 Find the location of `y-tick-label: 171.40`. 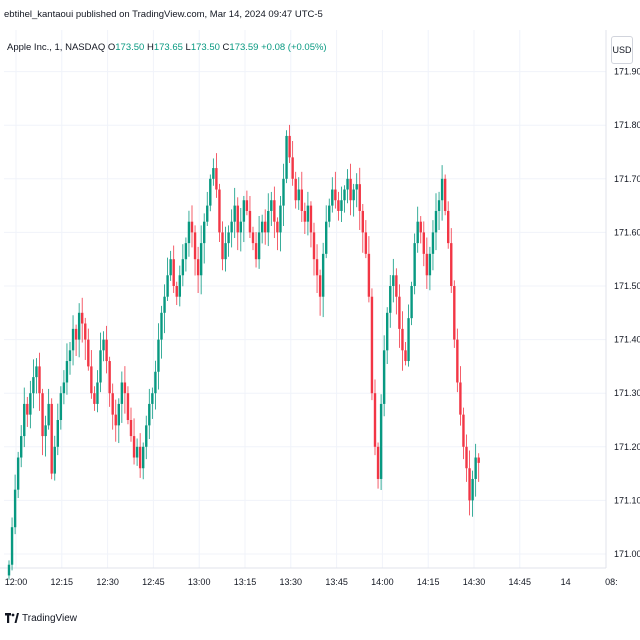

y-tick-label: 171.40 is located at coordinates (627, 340).